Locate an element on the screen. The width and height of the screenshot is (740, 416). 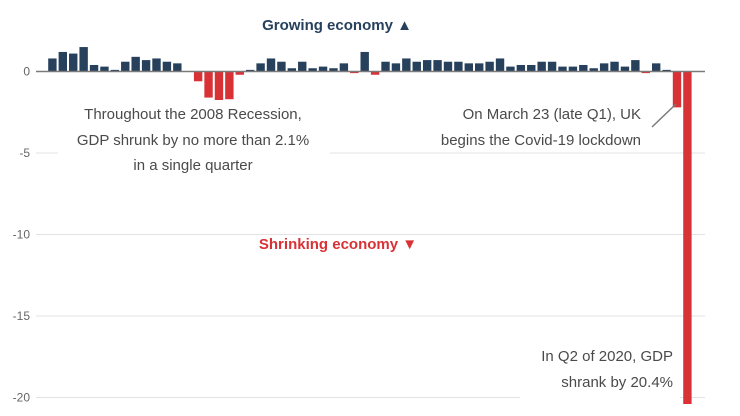
shrinking-economy-label: Shrinking economy ▼ is located at coordinates (338, 244).